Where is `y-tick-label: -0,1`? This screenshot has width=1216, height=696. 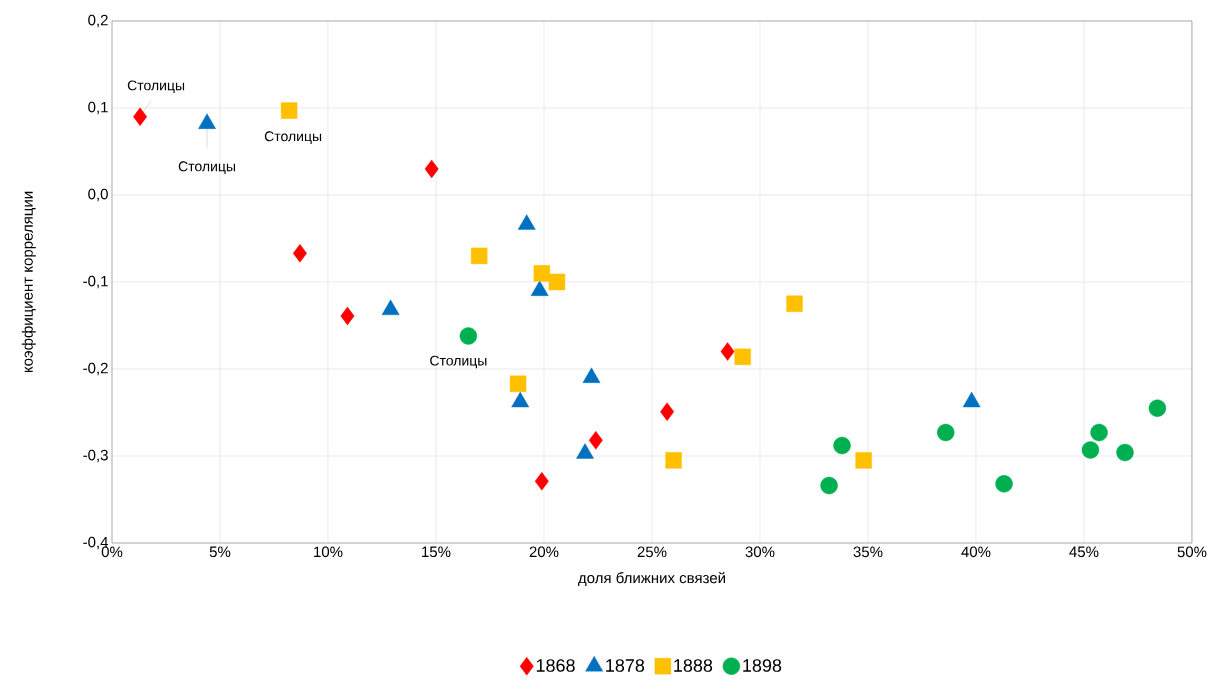
y-tick-label: -0,1 is located at coordinates (95, 282).